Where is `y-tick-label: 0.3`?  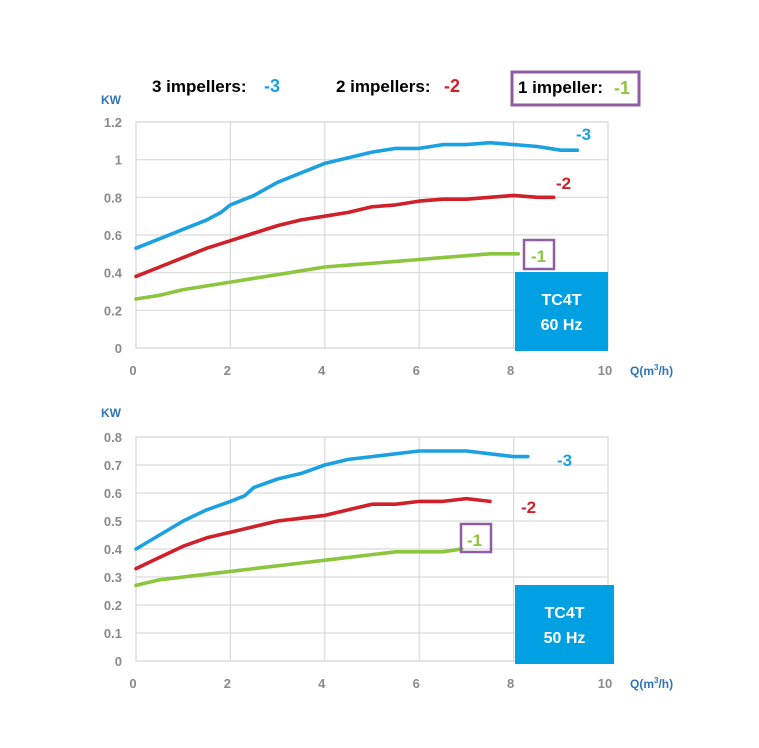
y-tick-label: 0.3 is located at coordinates (113, 577).